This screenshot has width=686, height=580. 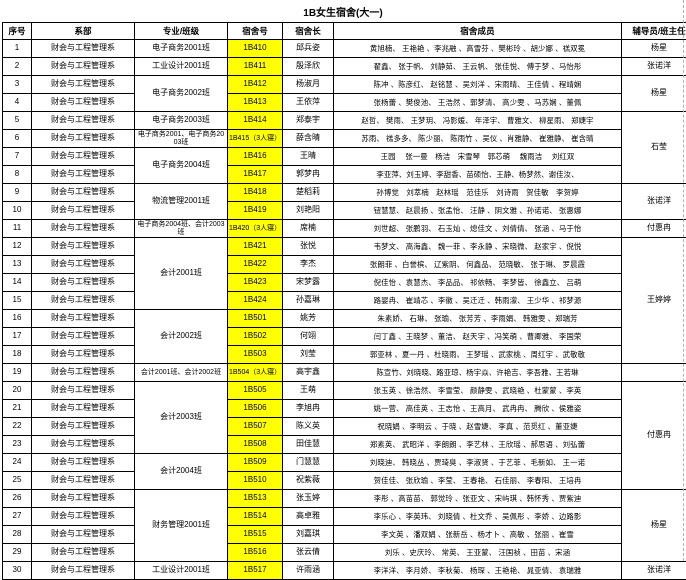 What do you see at coordinates (308, 31) in the screenshot?
I see `column-header-head: 宿舍长` at bounding box center [308, 31].